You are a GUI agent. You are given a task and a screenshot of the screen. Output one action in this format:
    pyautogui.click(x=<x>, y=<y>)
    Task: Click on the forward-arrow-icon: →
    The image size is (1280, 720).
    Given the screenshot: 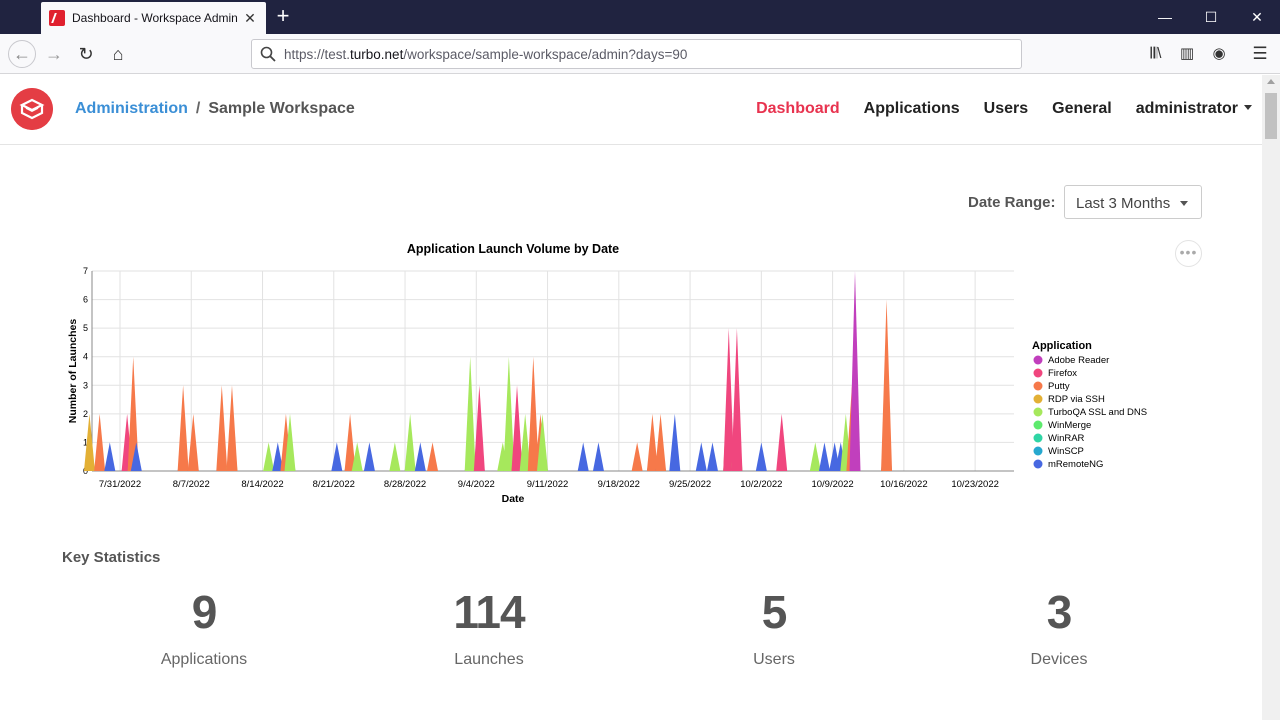 What is the action you would take?
    pyautogui.click(x=54, y=54)
    